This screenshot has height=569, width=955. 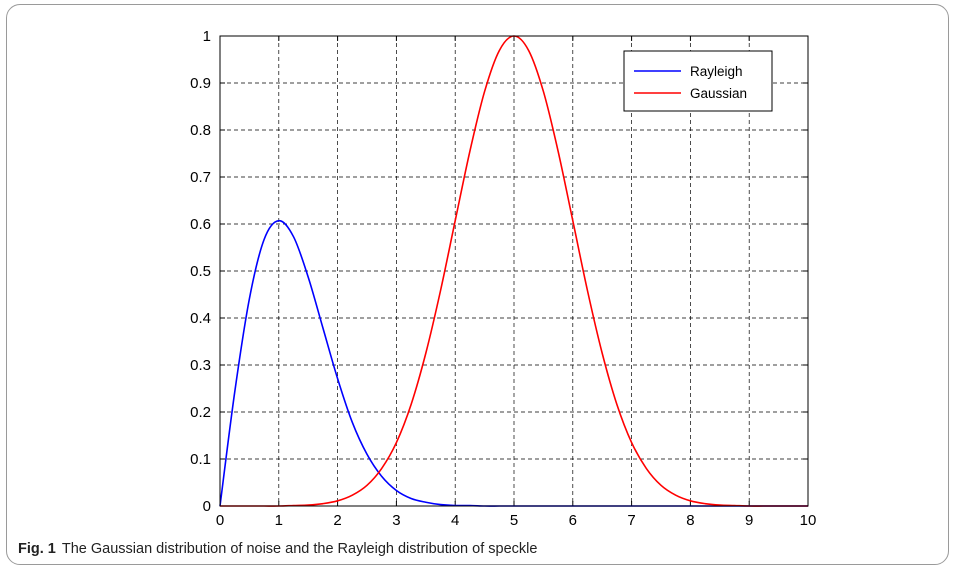 I want to click on x-tick-label: 2, so click(x=337, y=520).